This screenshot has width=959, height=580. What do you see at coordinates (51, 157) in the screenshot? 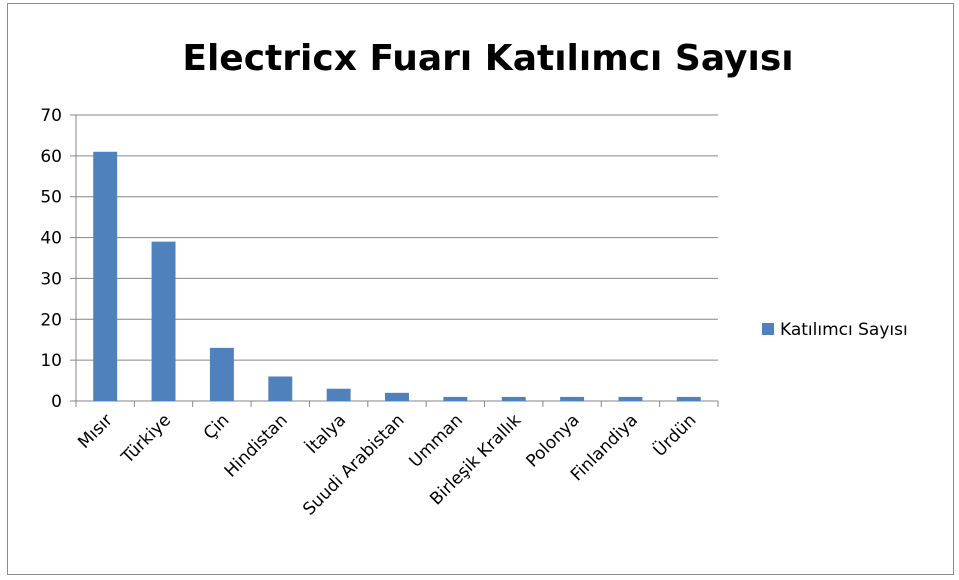
I see `y-tick-label: 60` at bounding box center [51, 157].